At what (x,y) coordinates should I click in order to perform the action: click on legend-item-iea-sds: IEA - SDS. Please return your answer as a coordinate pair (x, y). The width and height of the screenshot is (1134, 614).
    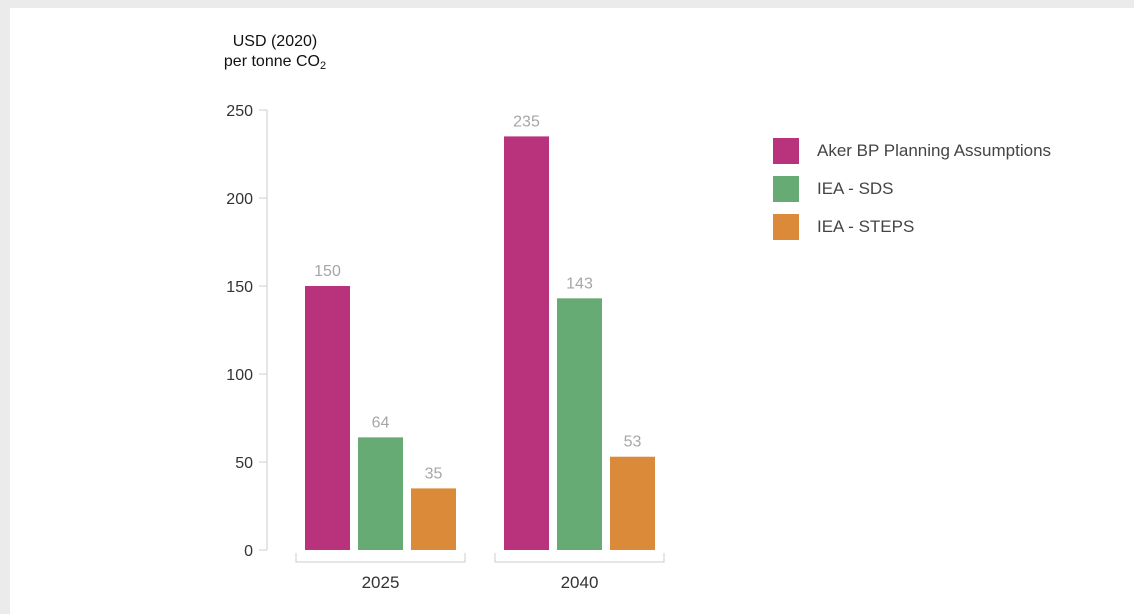
    Looking at the image, I should click on (912, 189).